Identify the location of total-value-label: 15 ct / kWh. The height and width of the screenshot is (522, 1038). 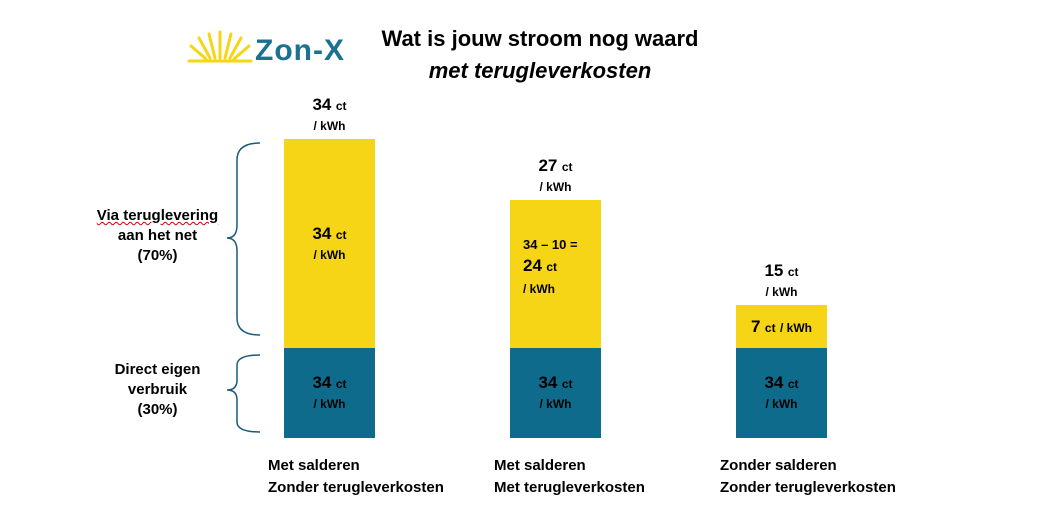
(781, 280).